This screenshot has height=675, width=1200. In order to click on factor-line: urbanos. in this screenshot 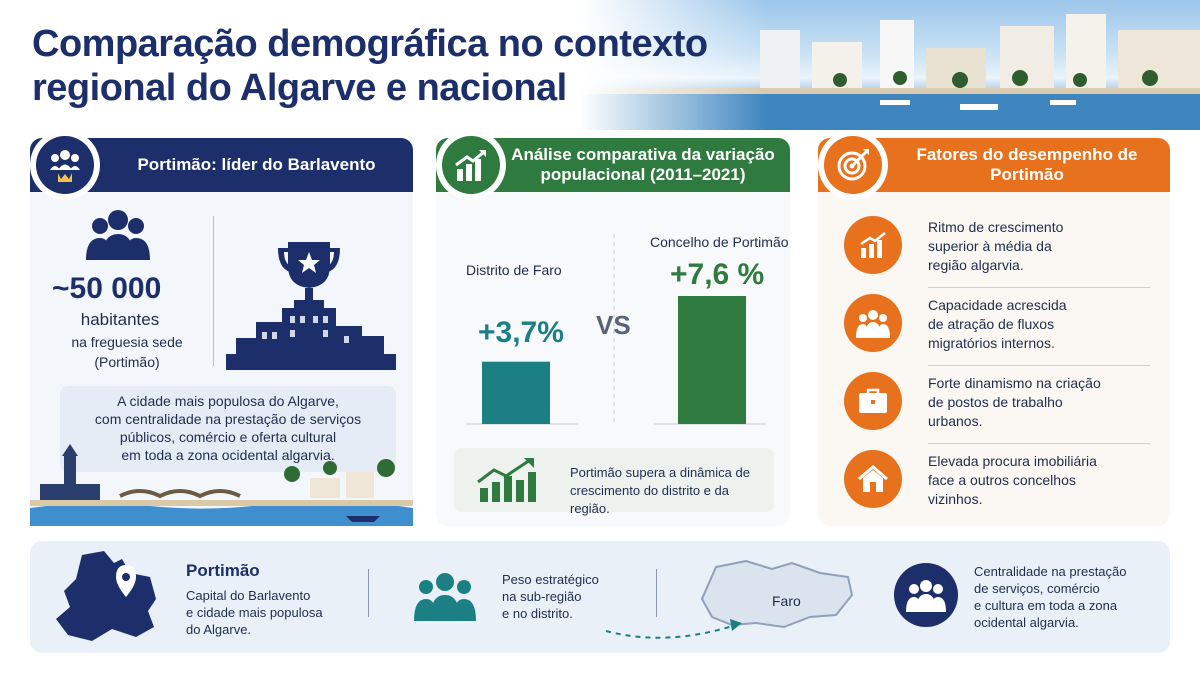, I will do `click(955, 421)`.